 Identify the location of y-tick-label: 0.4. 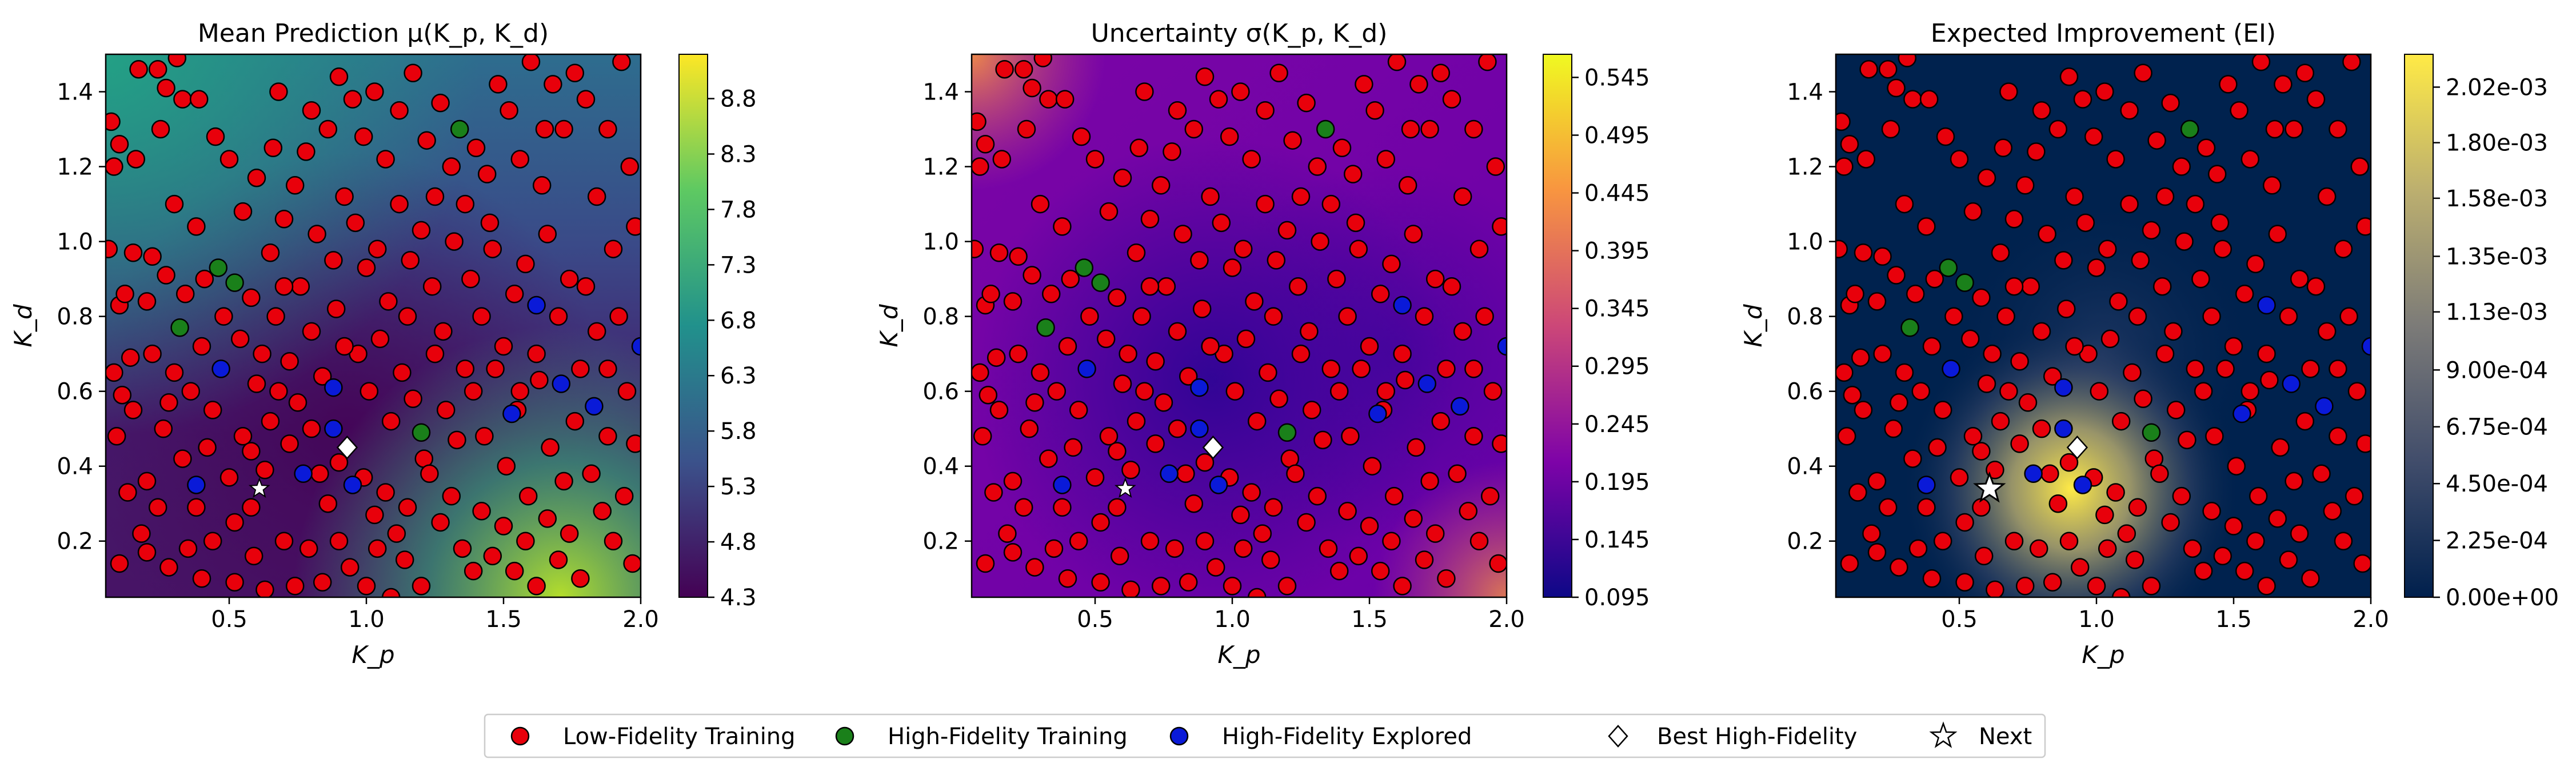
(1805, 467).